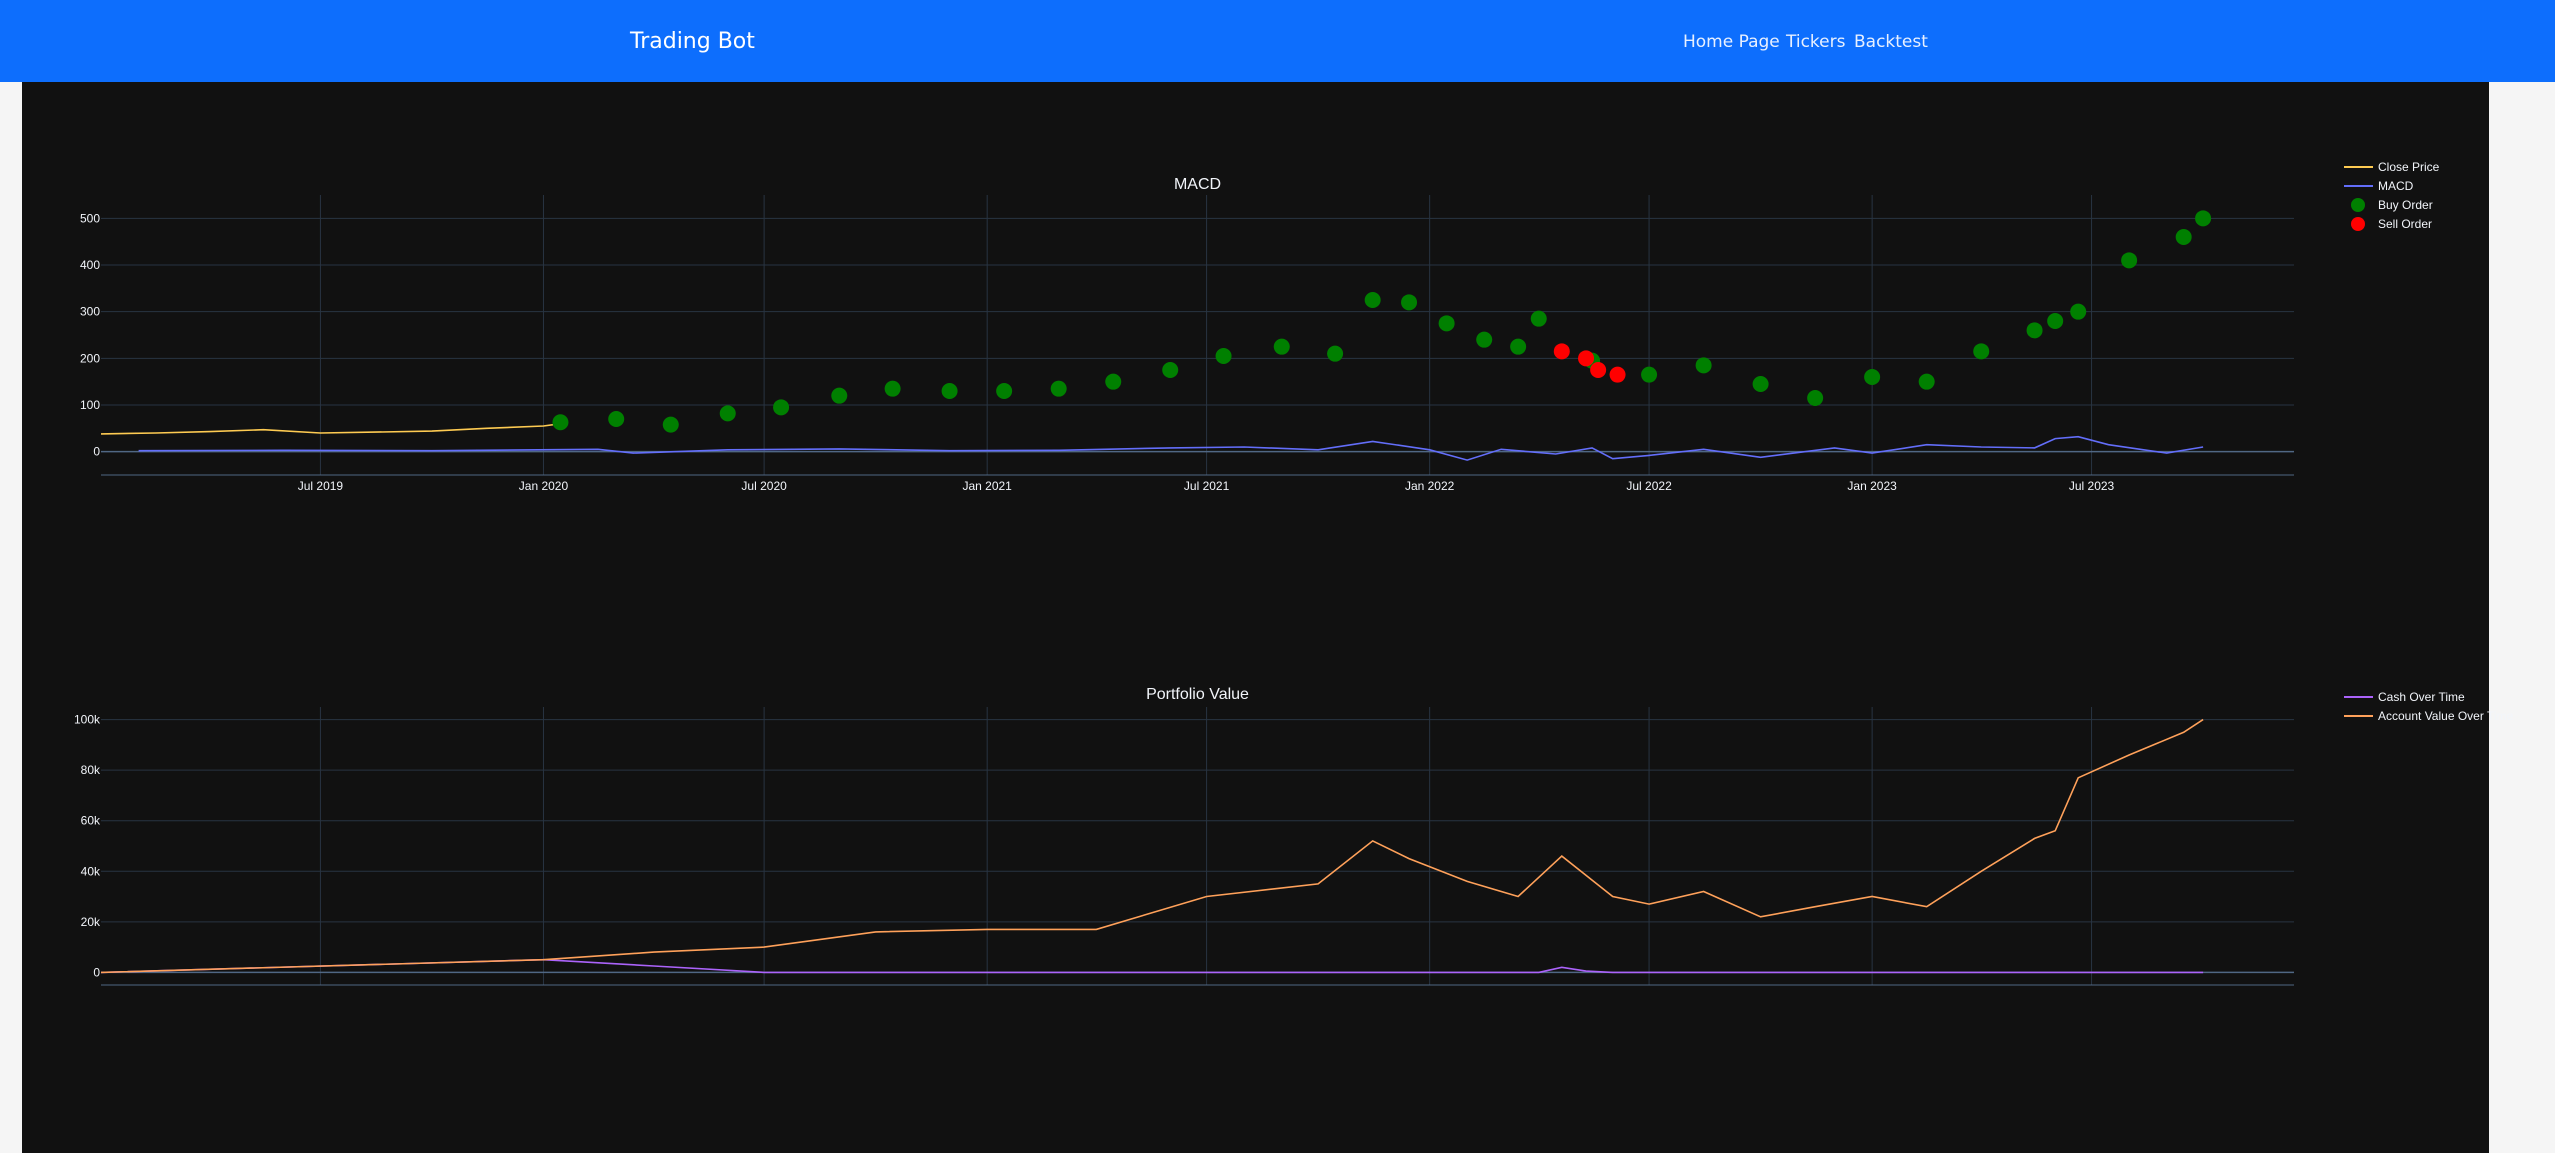  I want to click on page-margin-right, so click(2522, 617).